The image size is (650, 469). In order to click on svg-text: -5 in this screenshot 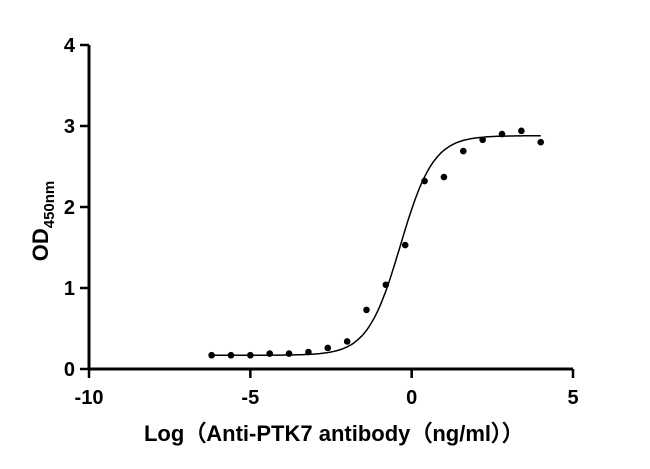, I will do `click(250, 398)`.